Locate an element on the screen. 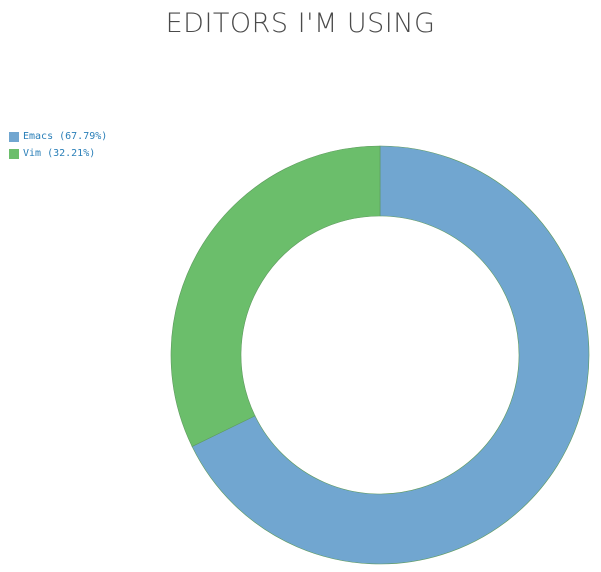 This screenshot has width=601, height=572. legend-label-vim: Vim (32.21%) is located at coordinates (59, 153).